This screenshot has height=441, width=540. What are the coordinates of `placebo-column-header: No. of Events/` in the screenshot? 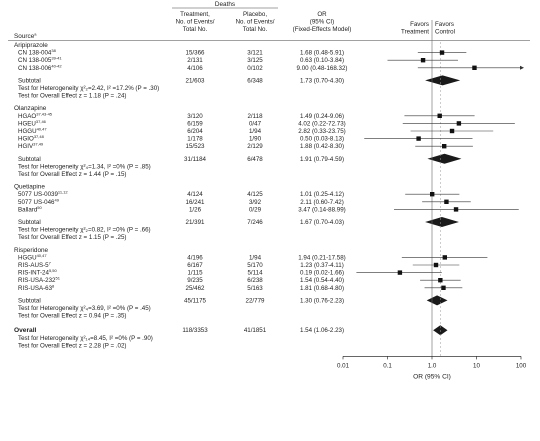 It's located at (255, 22).